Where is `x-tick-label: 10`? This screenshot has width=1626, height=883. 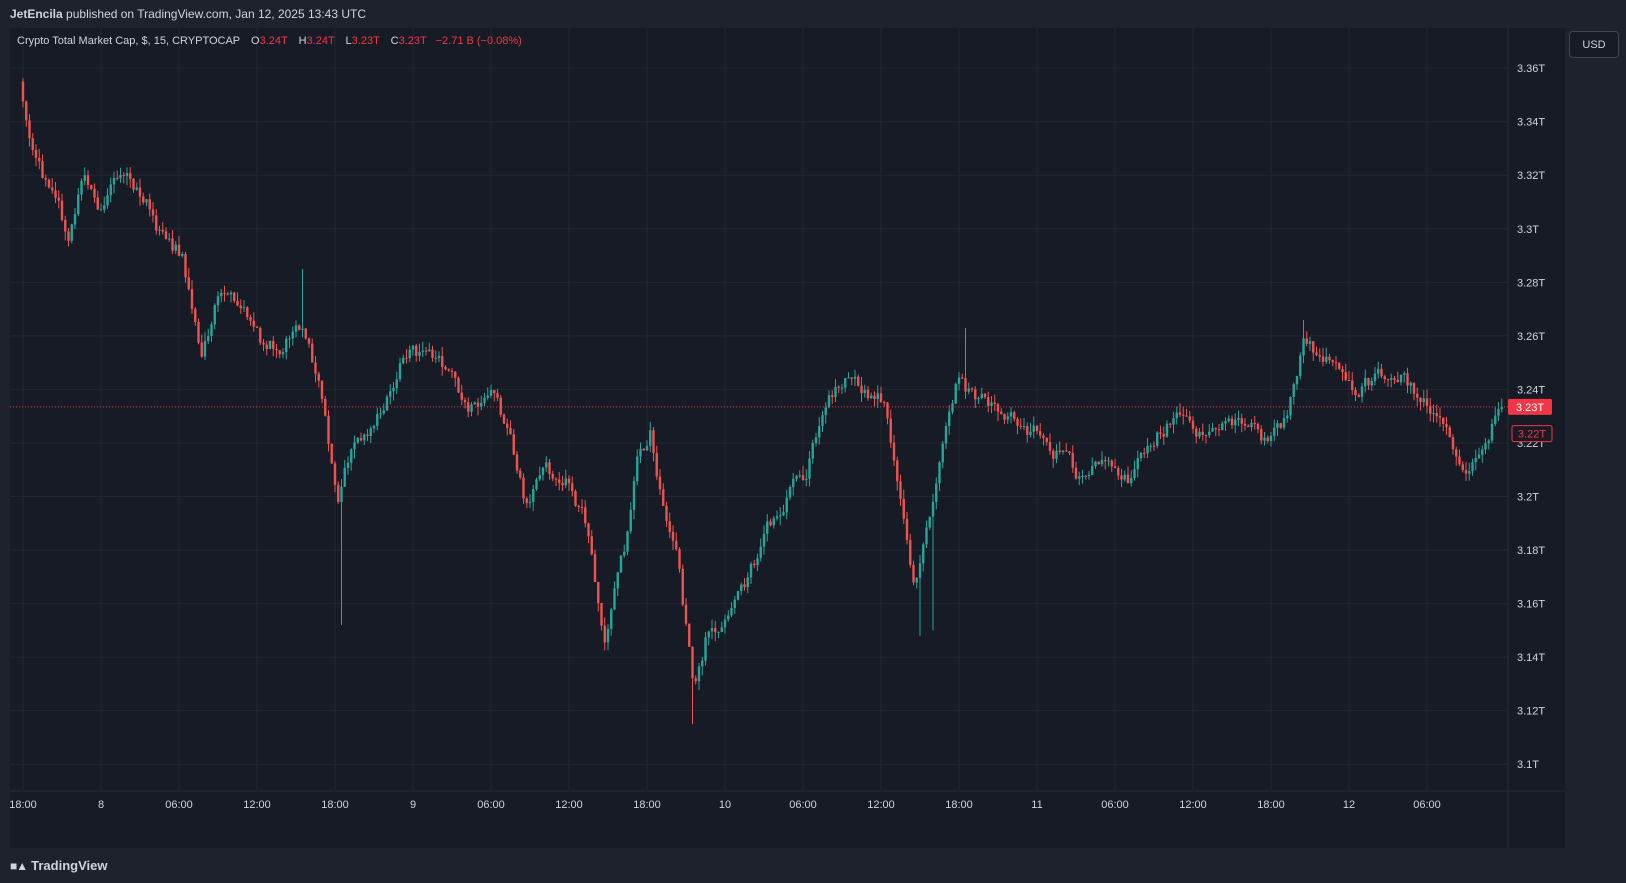
x-tick-label: 10 is located at coordinates (725, 805).